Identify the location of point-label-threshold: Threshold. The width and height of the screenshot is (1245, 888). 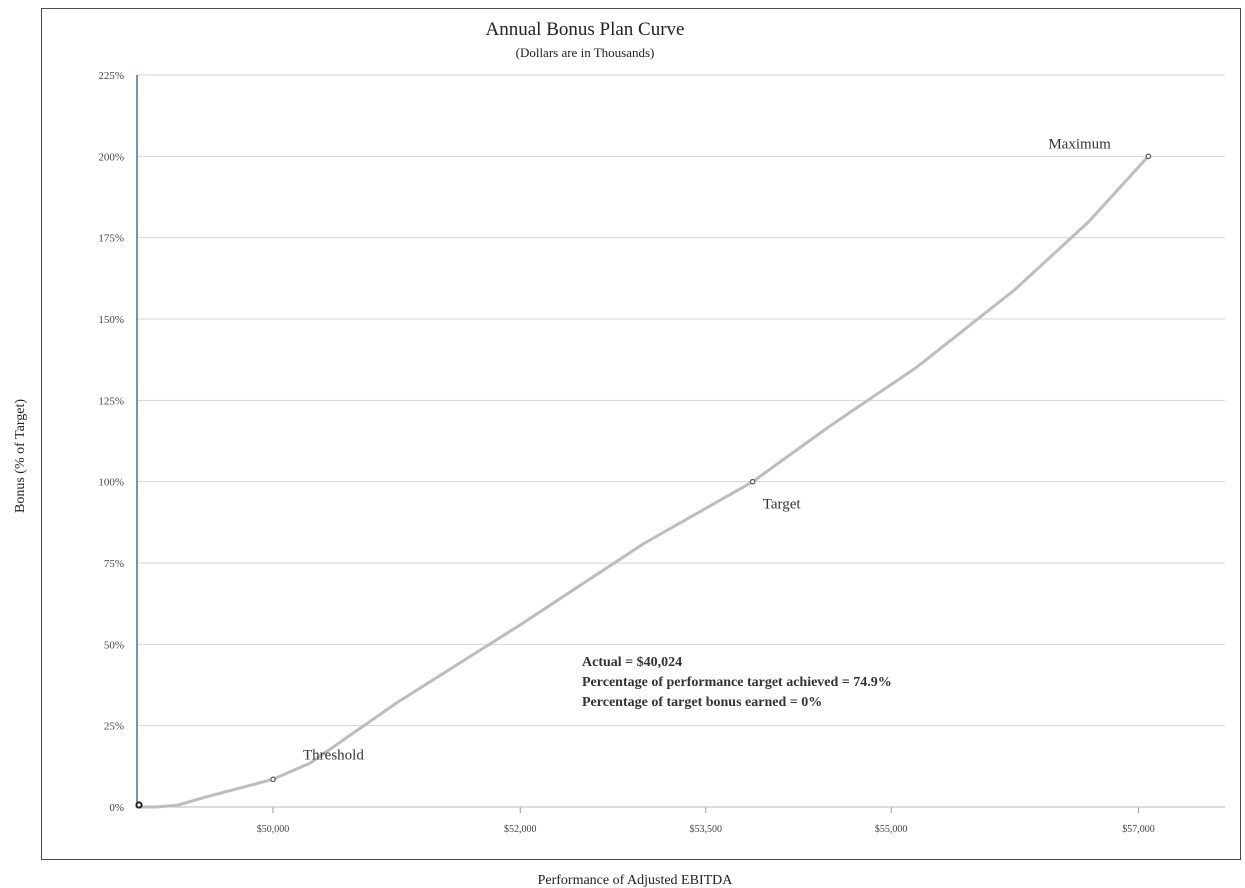
(333, 755).